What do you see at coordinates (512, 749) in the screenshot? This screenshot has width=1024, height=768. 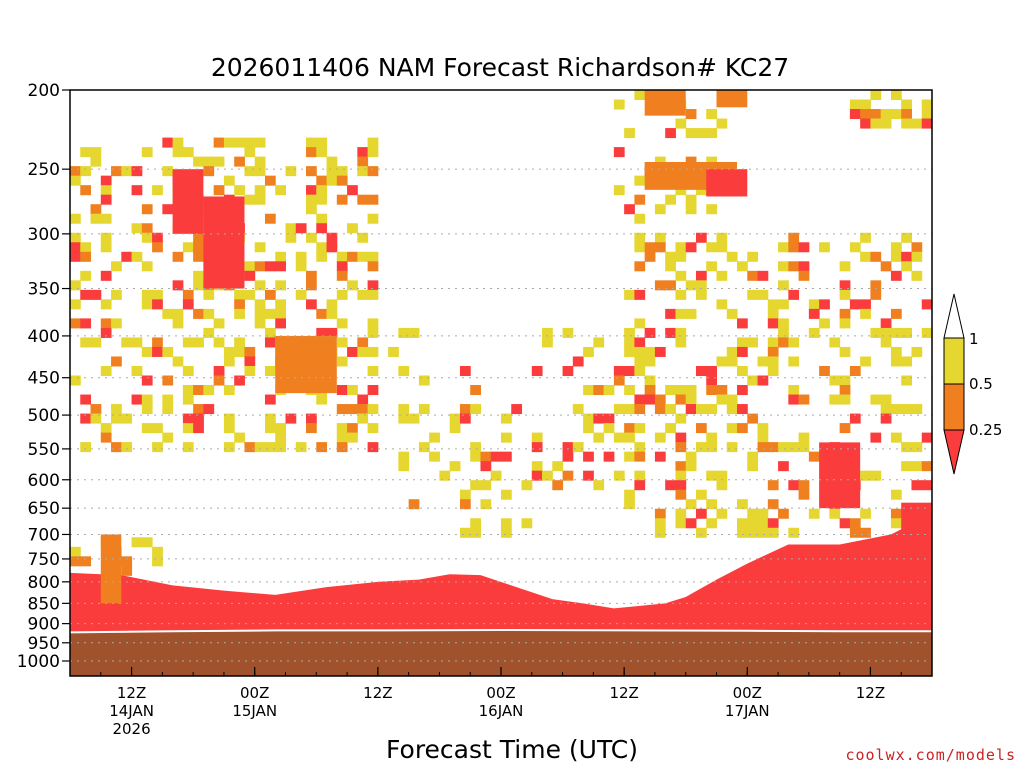 I see `x-axis-label: Forecast Time (UTC)` at bounding box center [512, 749].